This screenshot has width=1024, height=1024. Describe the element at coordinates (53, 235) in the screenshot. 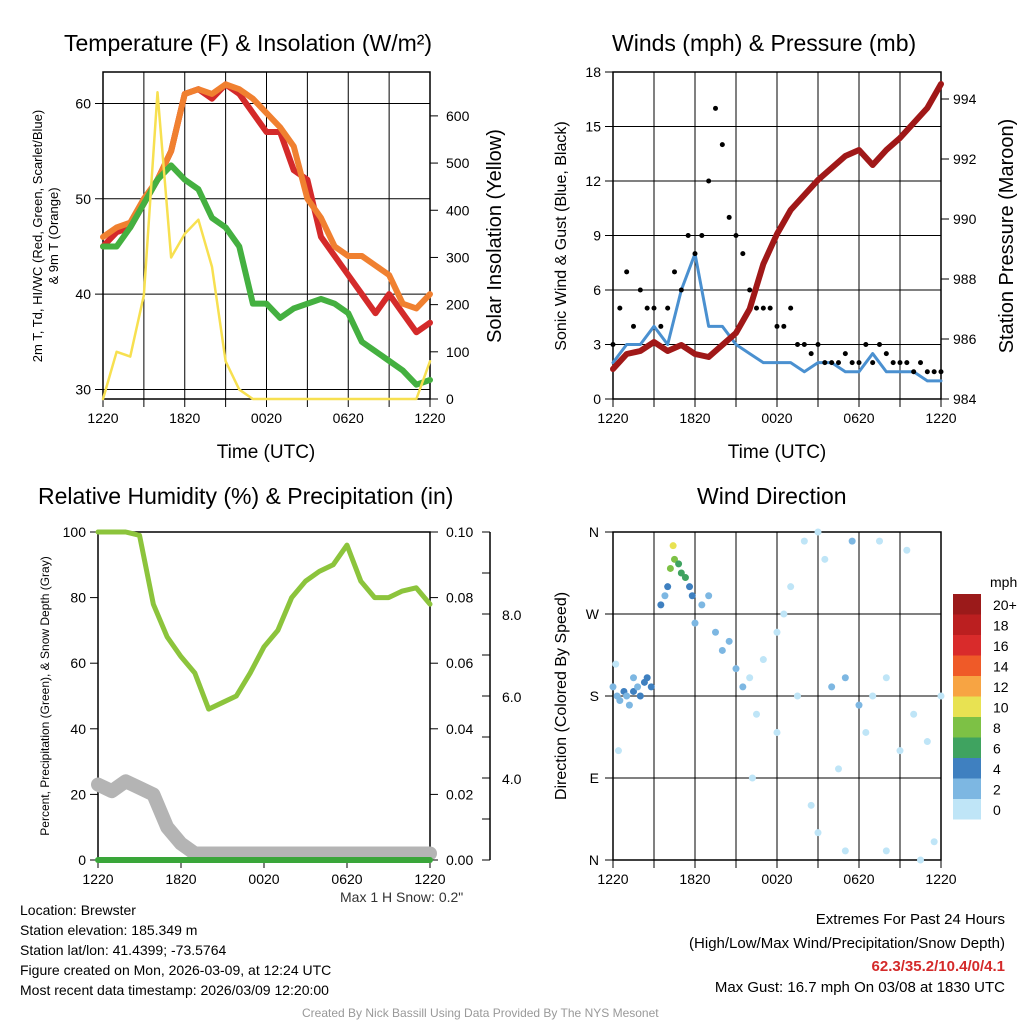

I see `temp-ylabel-2: & 9m T (Orange)` at that location.